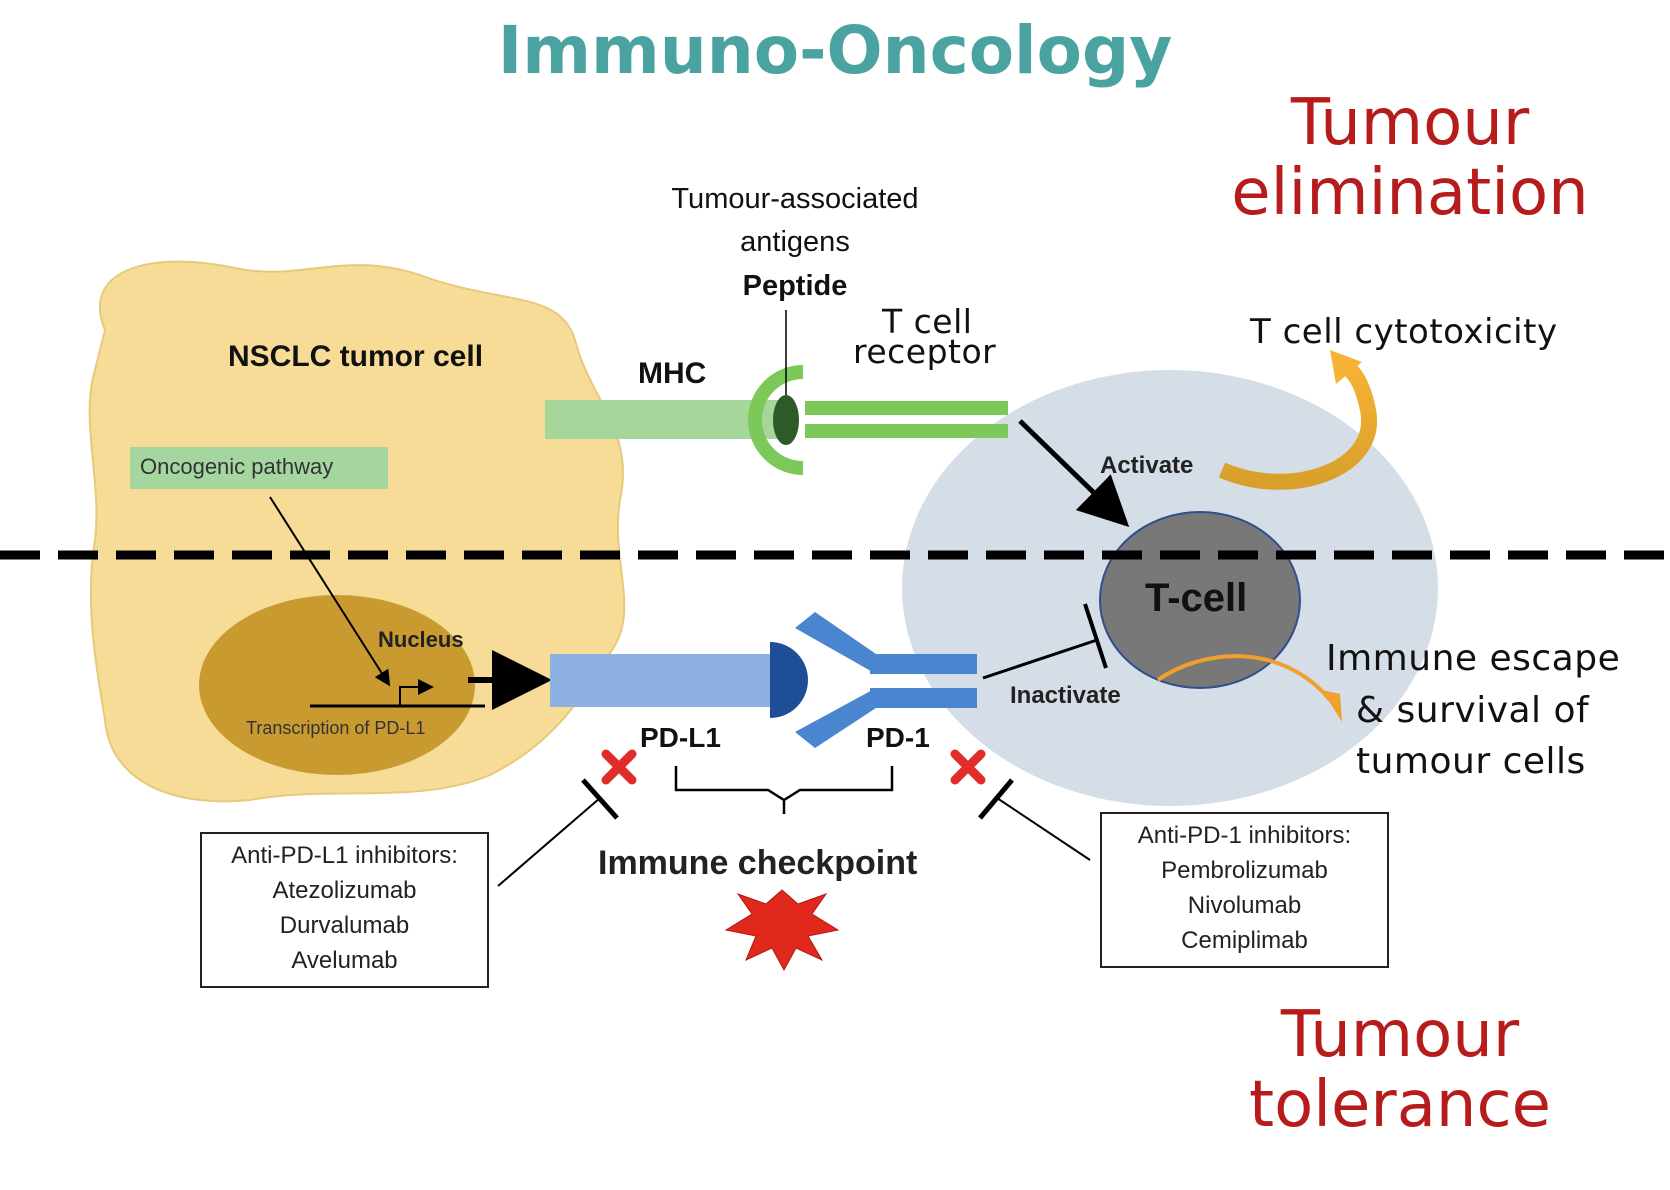 This screenshot has width=1670, height=1190. Describe the element at coordinates (1147, 465) in the screenshot. I see `activate-label: Activate` at that location.